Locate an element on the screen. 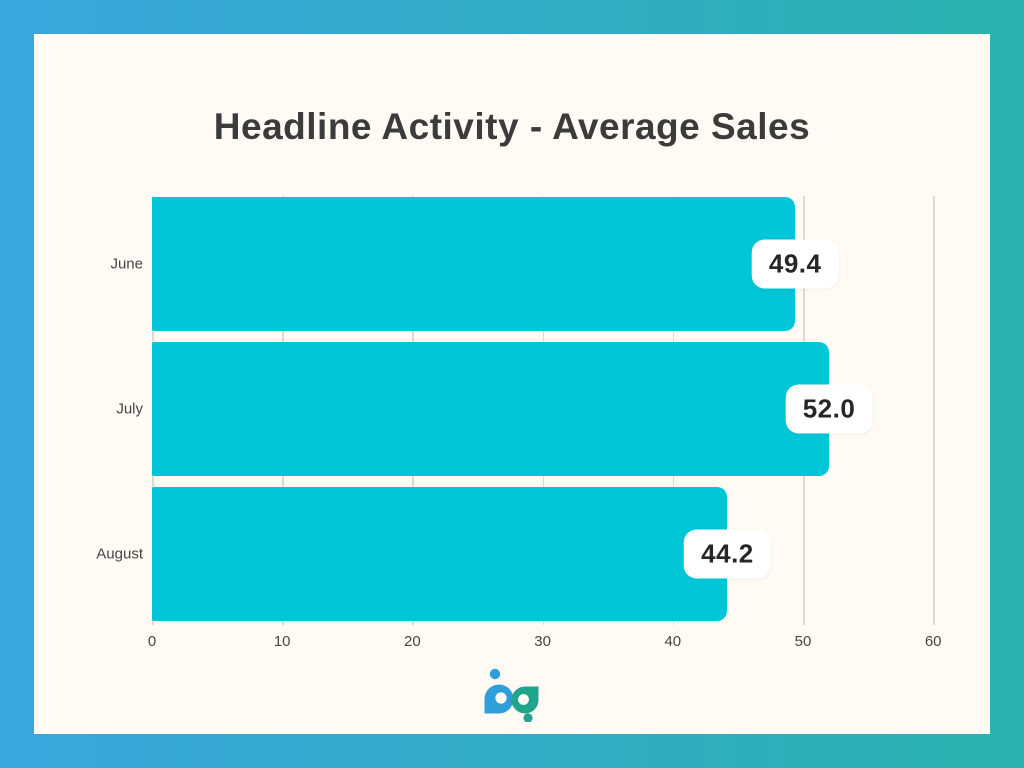 The width and height of the screenshot is (1024, 768). x-axis-tick-label: 0 is located at coordinates (152, 641).